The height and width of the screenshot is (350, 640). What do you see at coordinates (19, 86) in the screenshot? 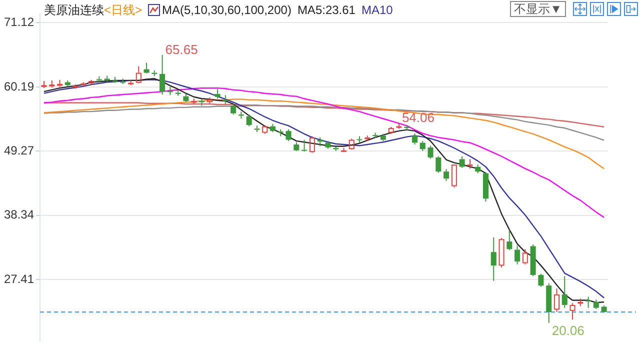
I see `y-tick-label: 60.19` at bounding box center [19, 86].